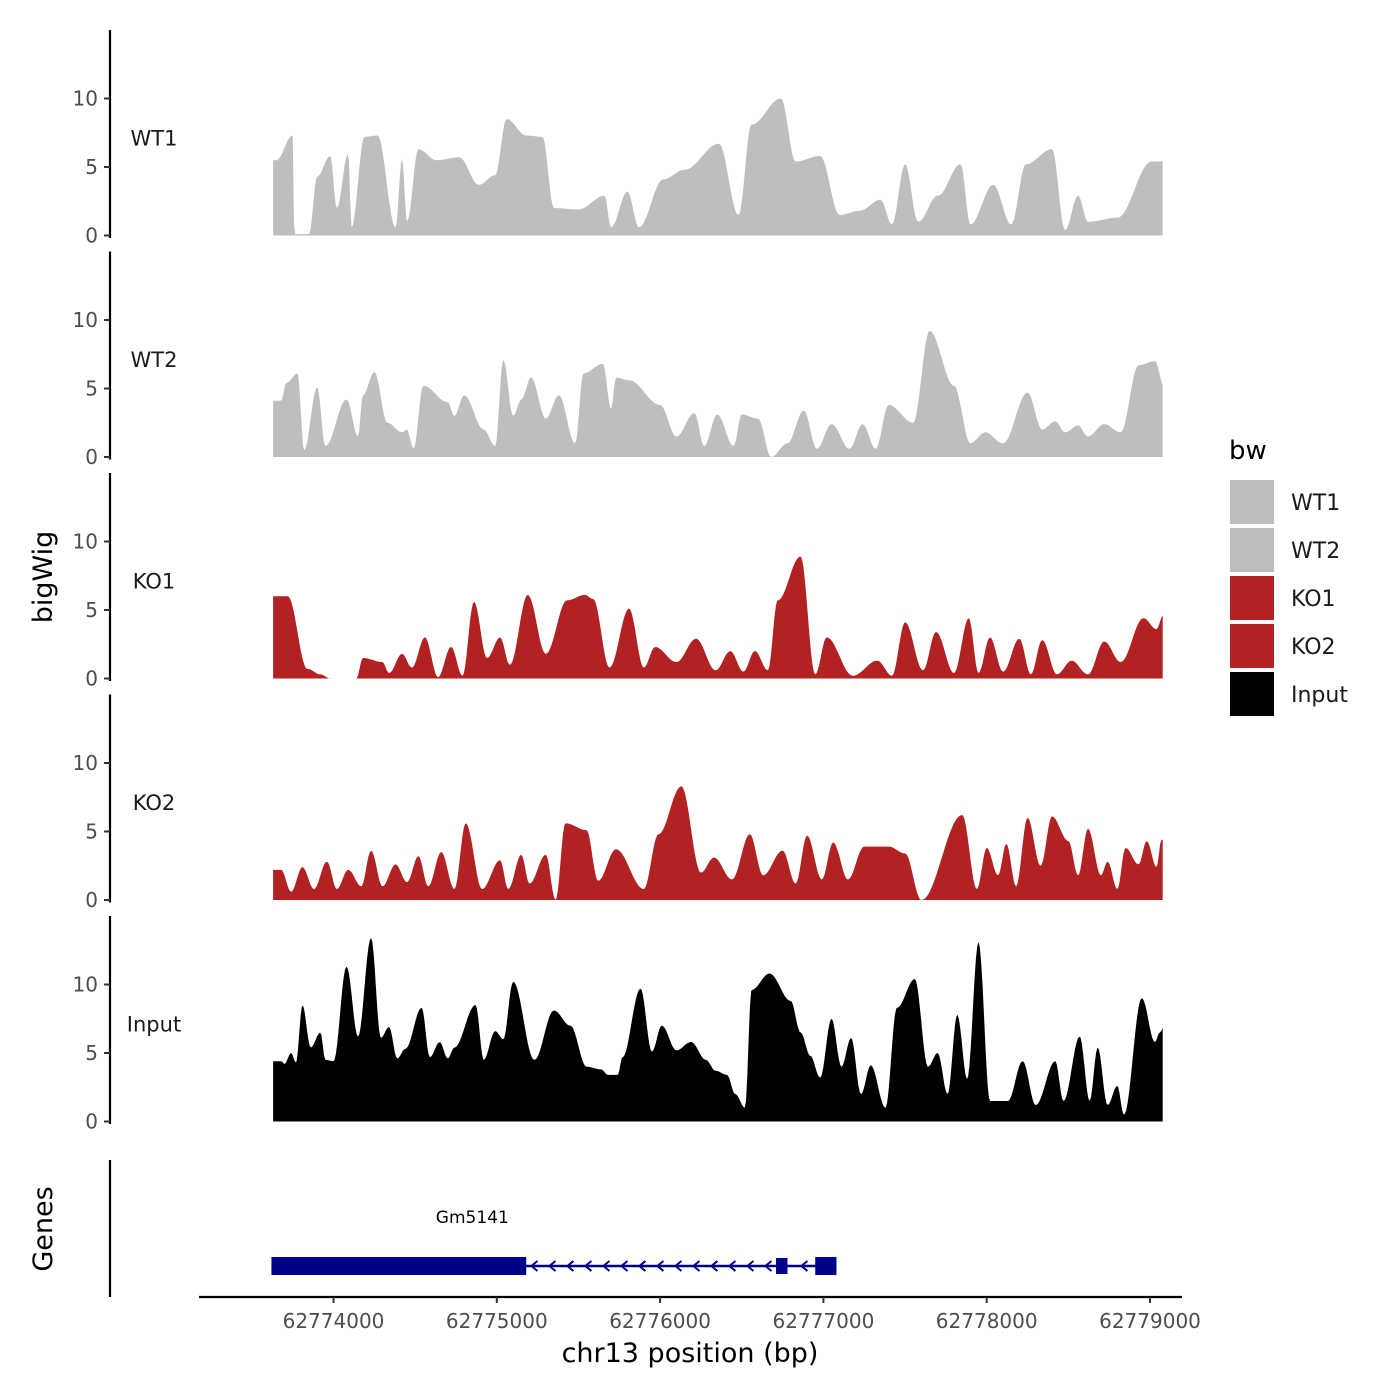  I want to click on legend-label: Input, so click(1319, 695).